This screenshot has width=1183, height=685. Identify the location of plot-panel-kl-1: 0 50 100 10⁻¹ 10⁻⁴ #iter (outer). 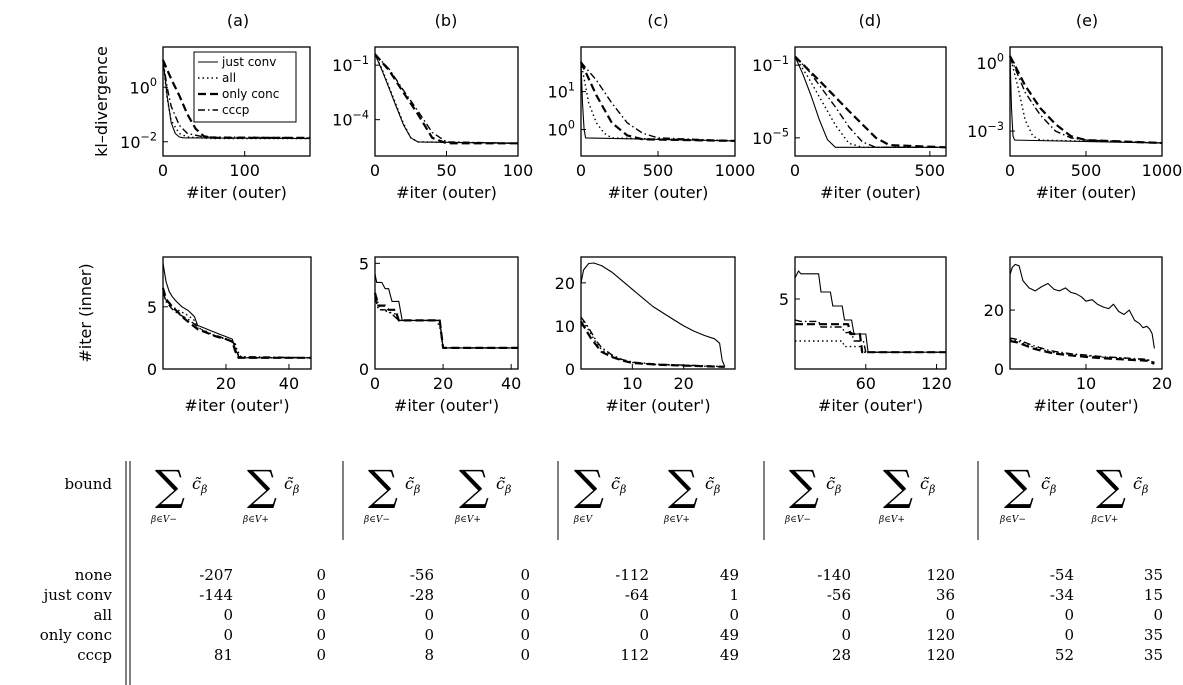
(432, 124).